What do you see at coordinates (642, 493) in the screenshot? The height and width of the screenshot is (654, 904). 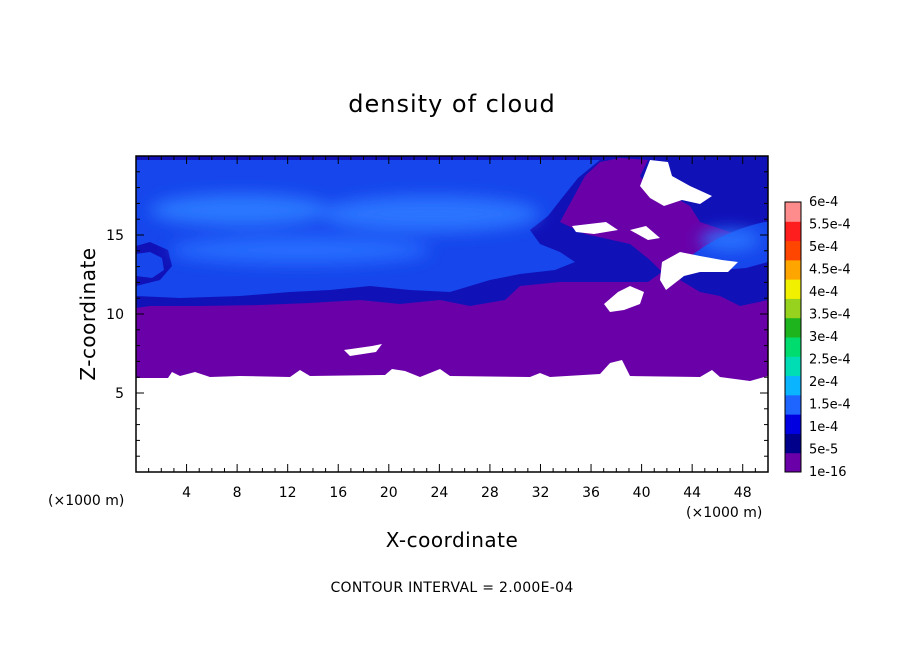 I see `x-tick-label: 40` at bounding box center [642, 493].